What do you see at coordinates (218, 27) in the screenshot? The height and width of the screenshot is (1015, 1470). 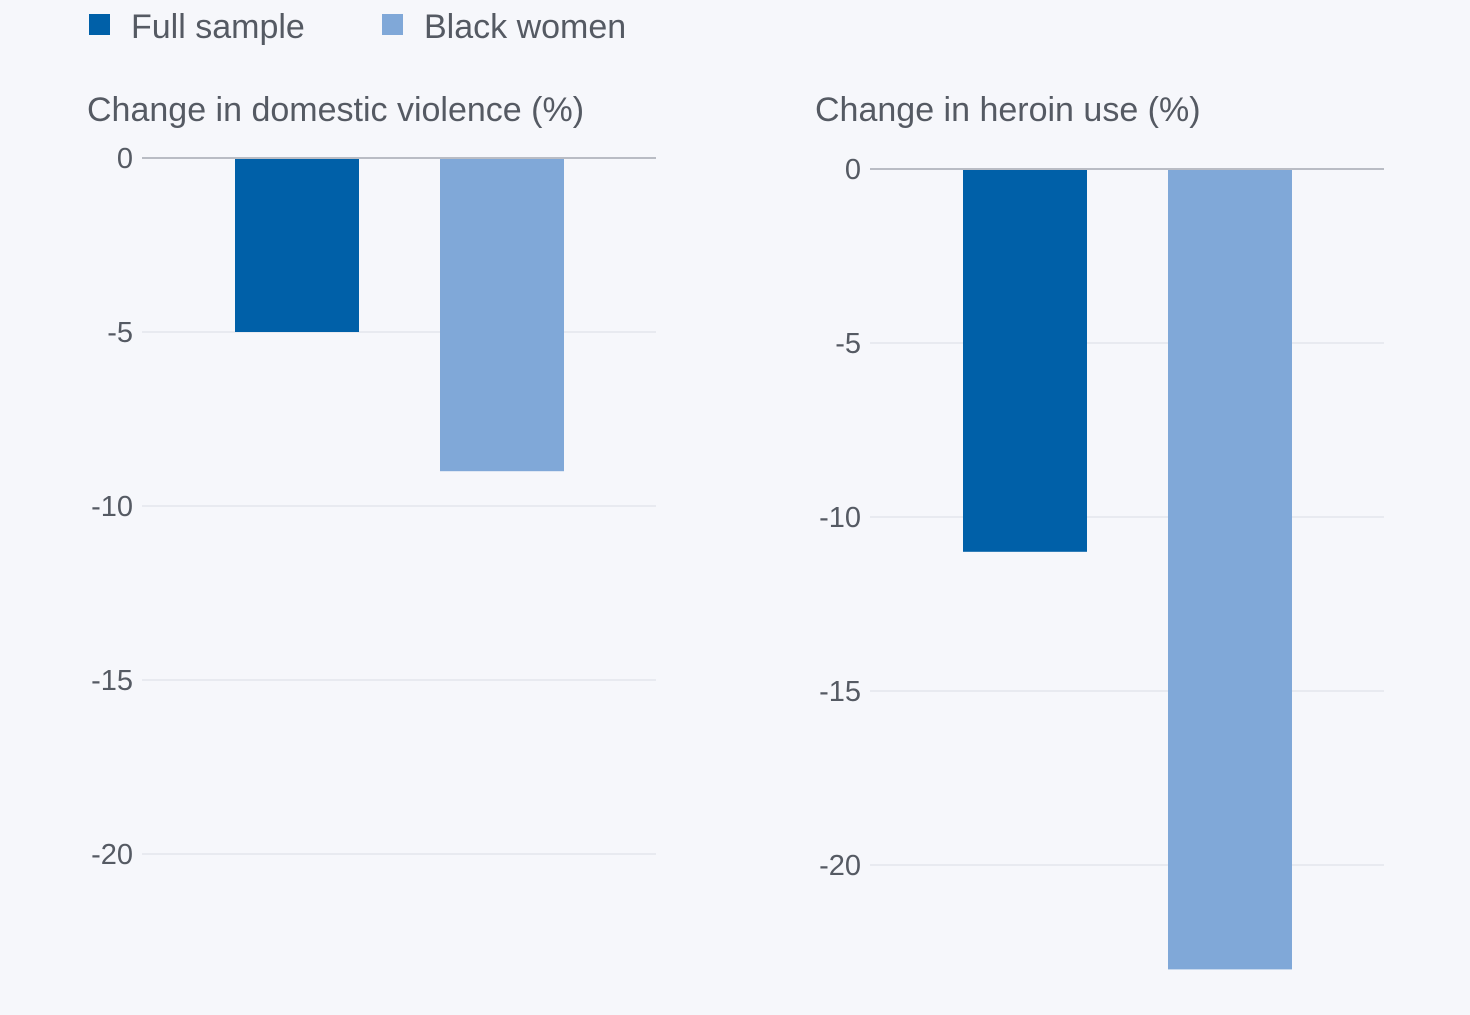 I see `legend-label-0: Full sample` at bounding box center [218, 27].